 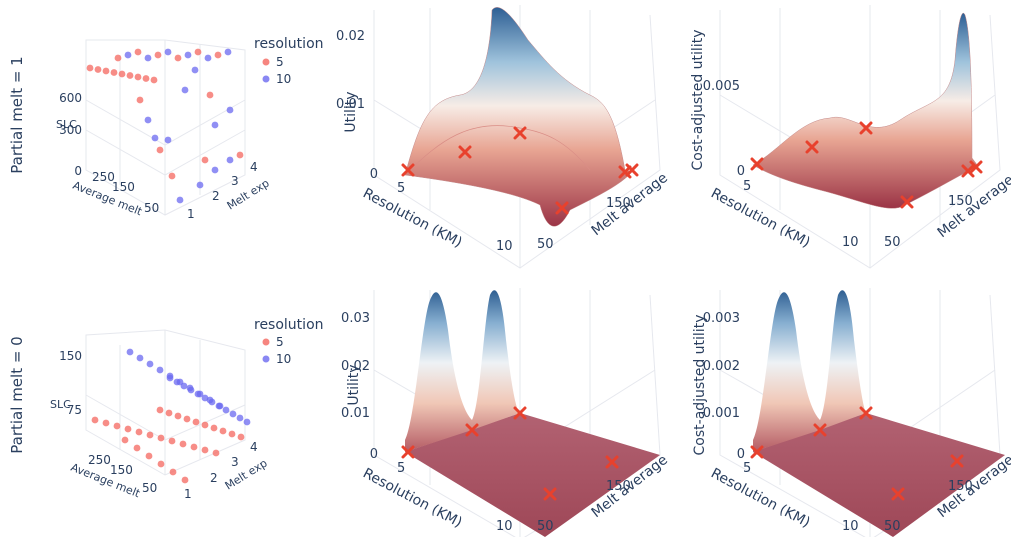 I want to click on slc-tick: 600, so click(x=70, y=98).